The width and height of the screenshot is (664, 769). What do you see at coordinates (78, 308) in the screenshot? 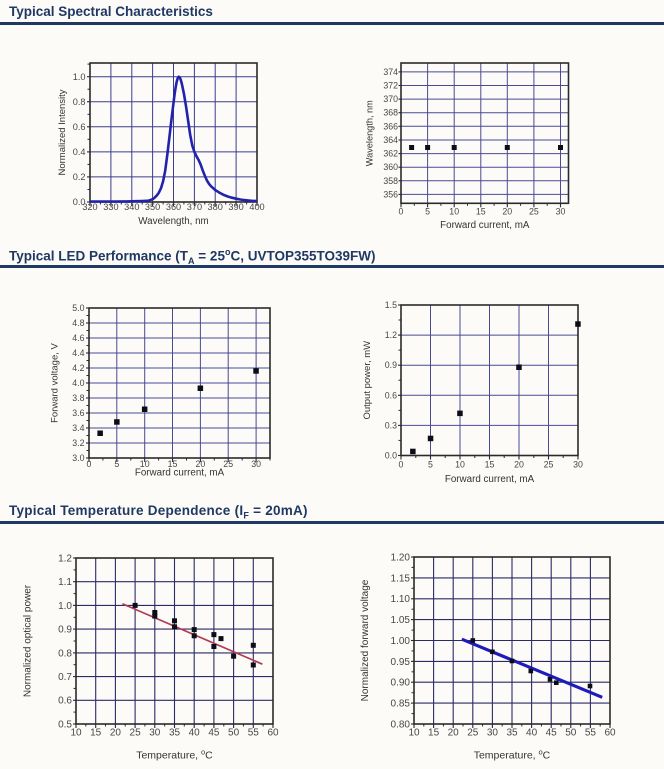
I see `svg-text: 5.0` at bounding box center [78, 308].